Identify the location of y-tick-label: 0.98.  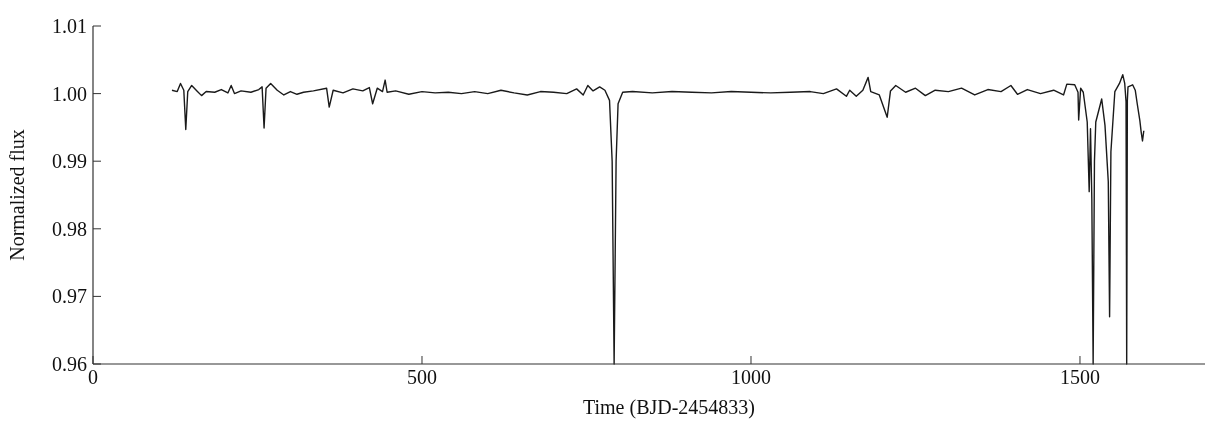
(69, 228).